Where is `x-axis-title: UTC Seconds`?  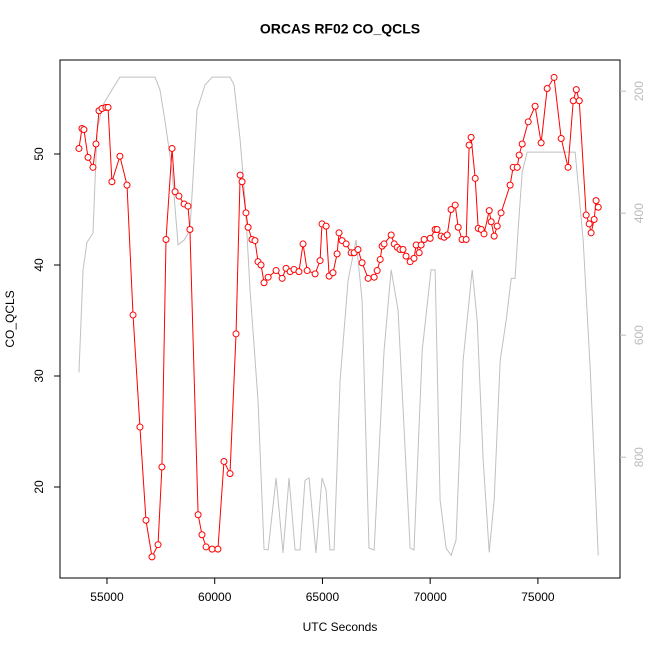 x-axis-title: UTC Seconds is located at coordinates (340, 627).